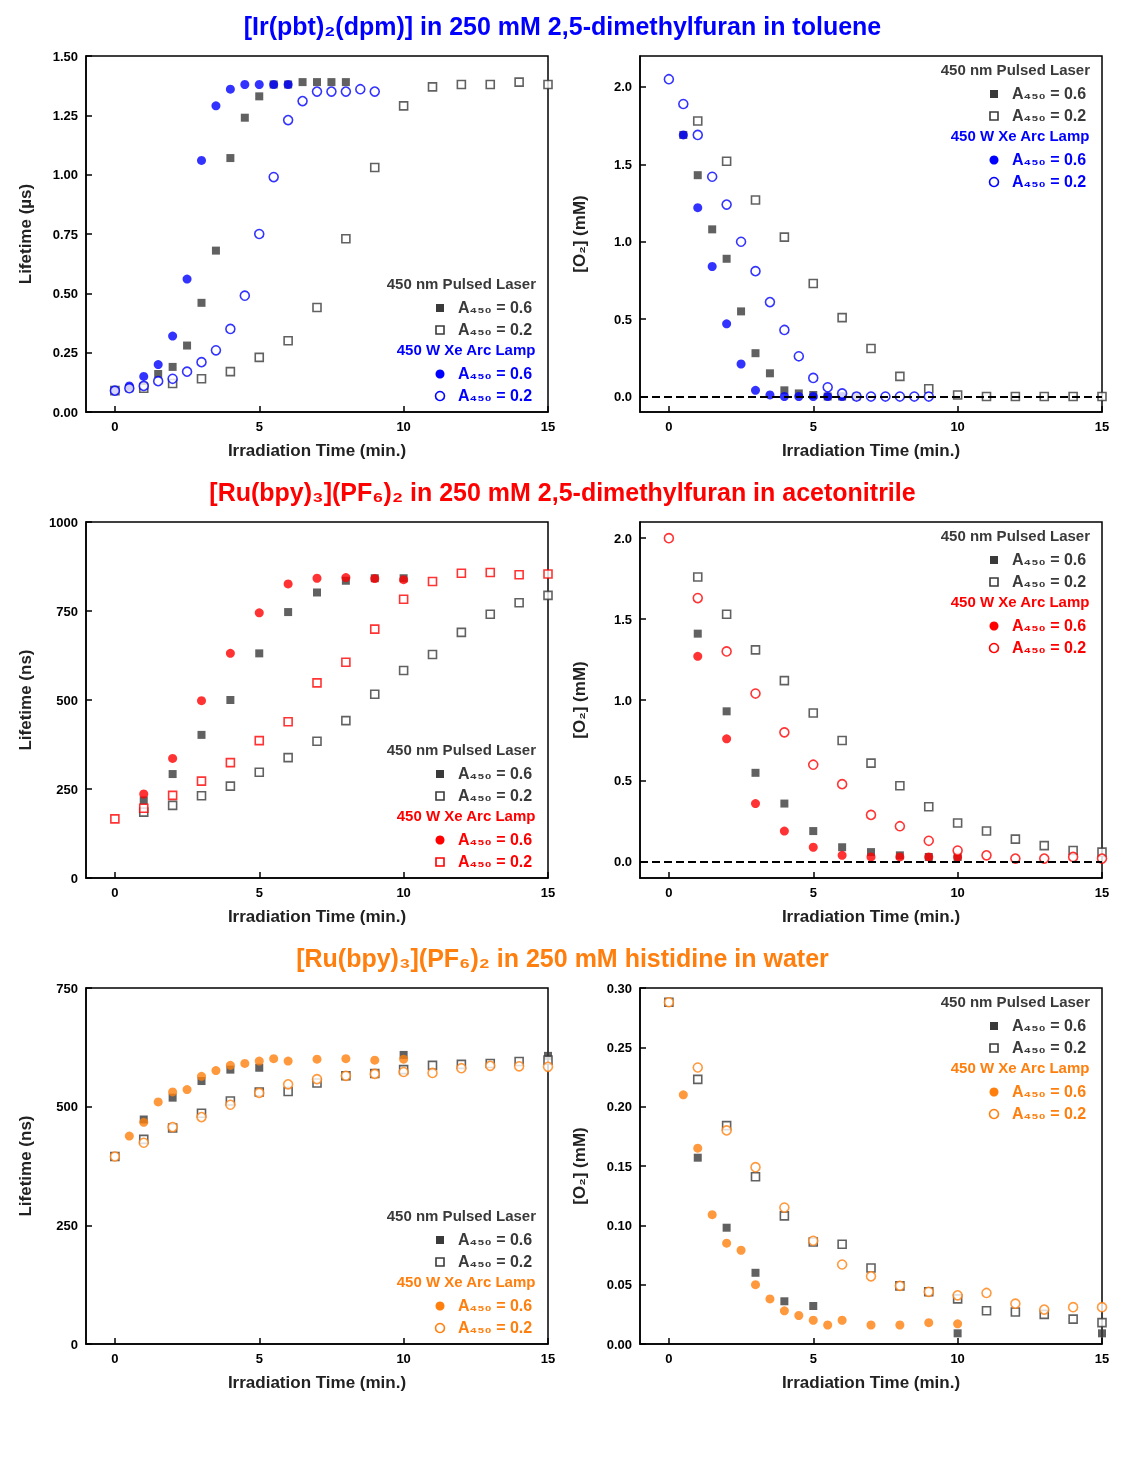  I want to click on y-tick-label: 1000, so click(63, 522).